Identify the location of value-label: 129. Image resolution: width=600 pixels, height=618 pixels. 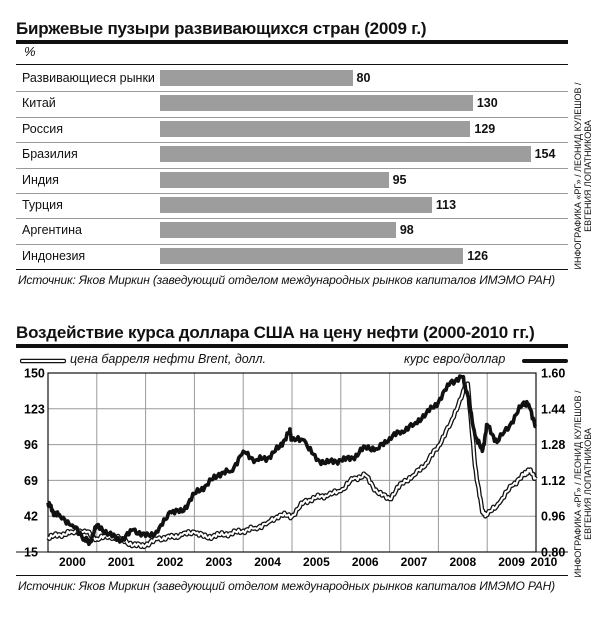
(485, 128).